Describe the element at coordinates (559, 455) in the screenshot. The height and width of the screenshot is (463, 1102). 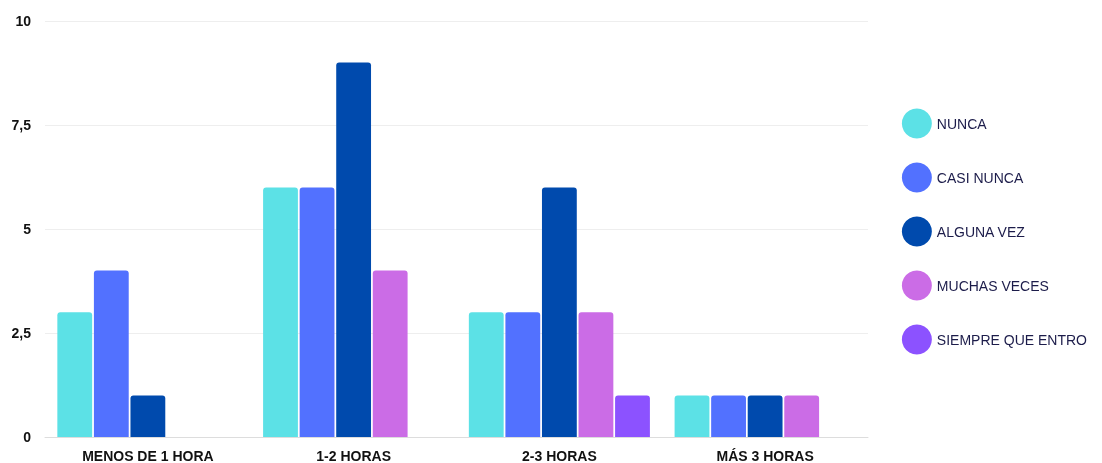
I see `x-tick-label: 2-3 HORAS` at that location.